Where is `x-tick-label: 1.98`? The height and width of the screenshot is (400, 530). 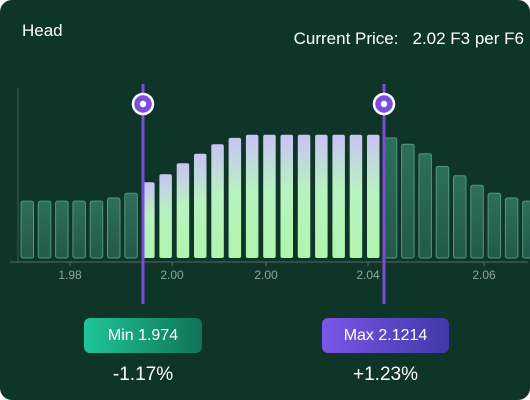
x-tick-label: 1.98 is located at coordinates (70, 275).